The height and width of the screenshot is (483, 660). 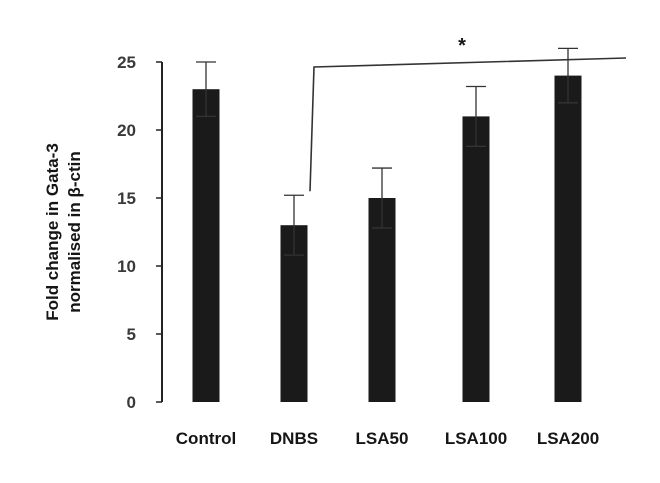 I want to click on x-tick-label: LSA50, so click(x=382, y=438).